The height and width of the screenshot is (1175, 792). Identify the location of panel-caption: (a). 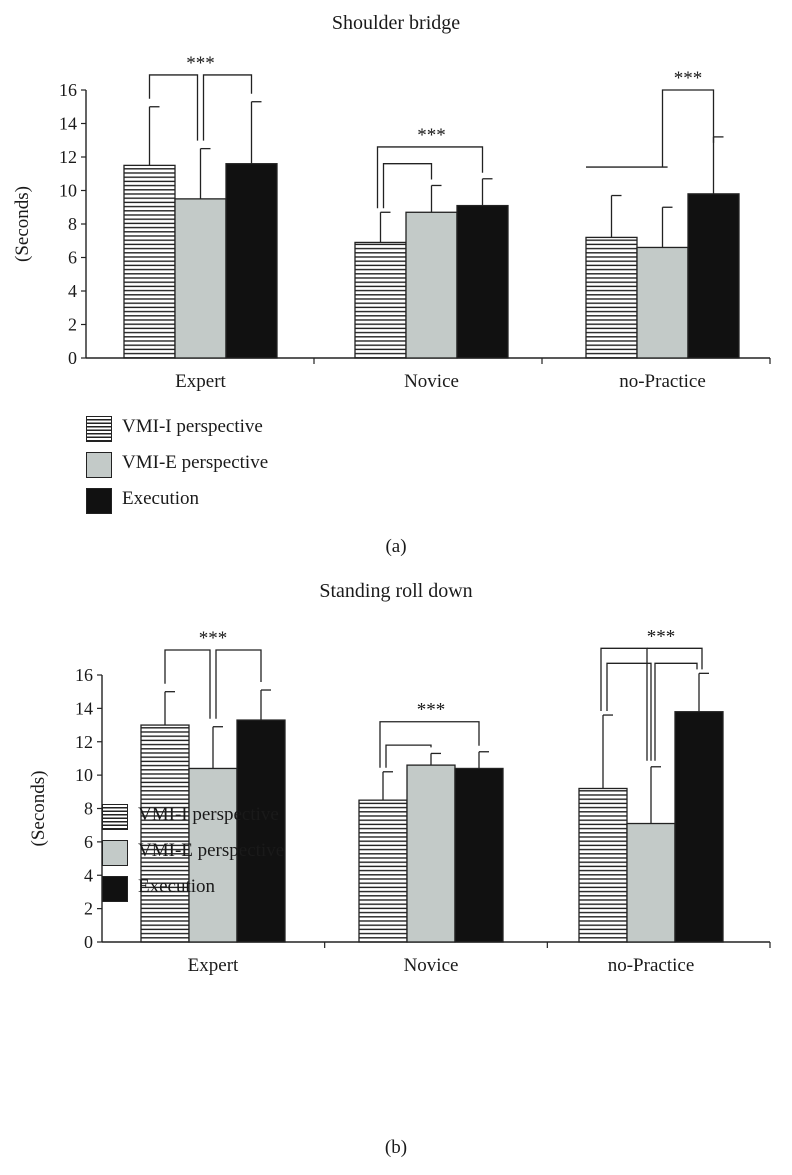
(396, 546).